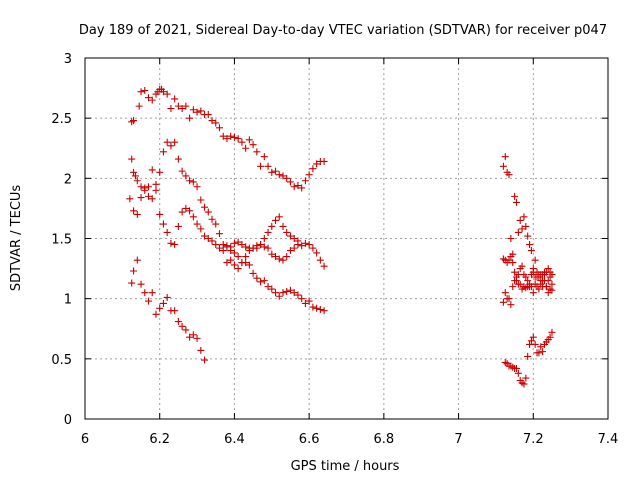  I want to click on series-track-c, so click(227, 225).